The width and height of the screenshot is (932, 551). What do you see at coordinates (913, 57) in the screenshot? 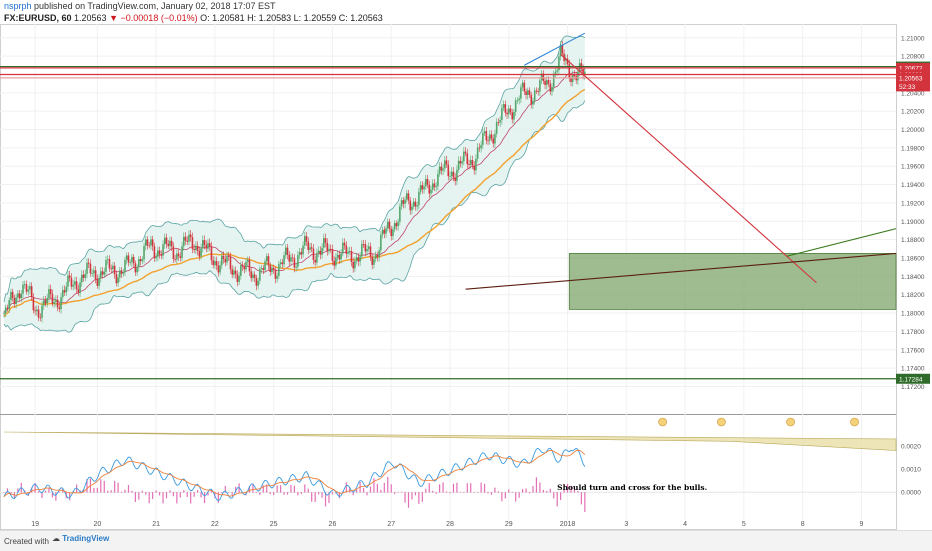
I see `price-tick-label: 1.20800` at bounding box center [913, 57].